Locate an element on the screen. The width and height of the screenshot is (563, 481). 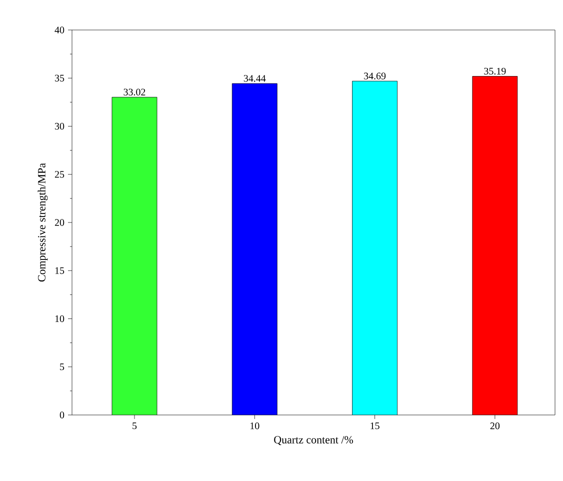
x-tick-label: 5 is located at coordinates (134, 426).